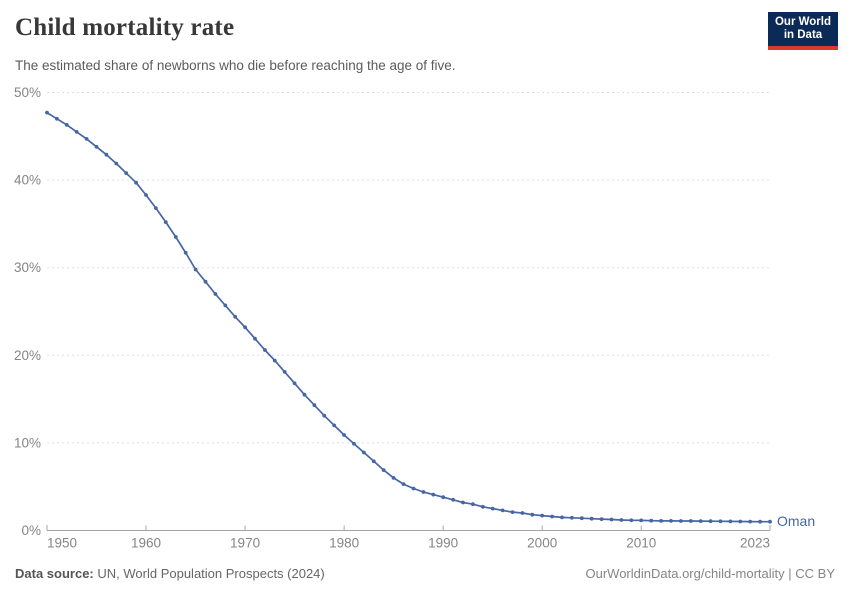 The height and width of the screenshot is (600, 850). Describe the element at coordinates (27, 180) in the screenshot. I see `y-tick-label: 40%` at that location.